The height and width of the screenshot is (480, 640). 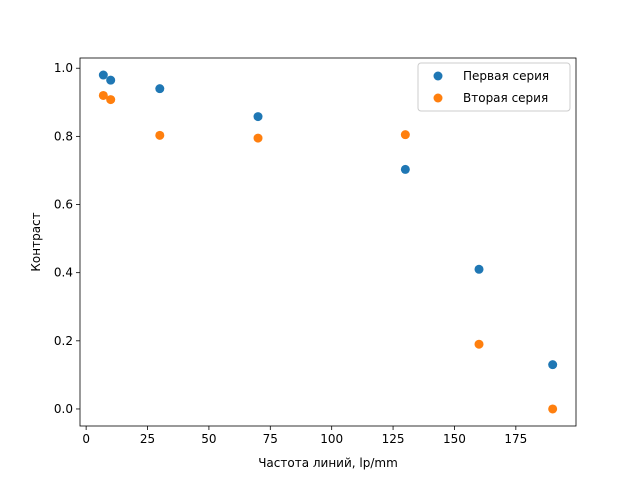 I want to click on y-tick-label: 0.2, so click(x=63, y=341).